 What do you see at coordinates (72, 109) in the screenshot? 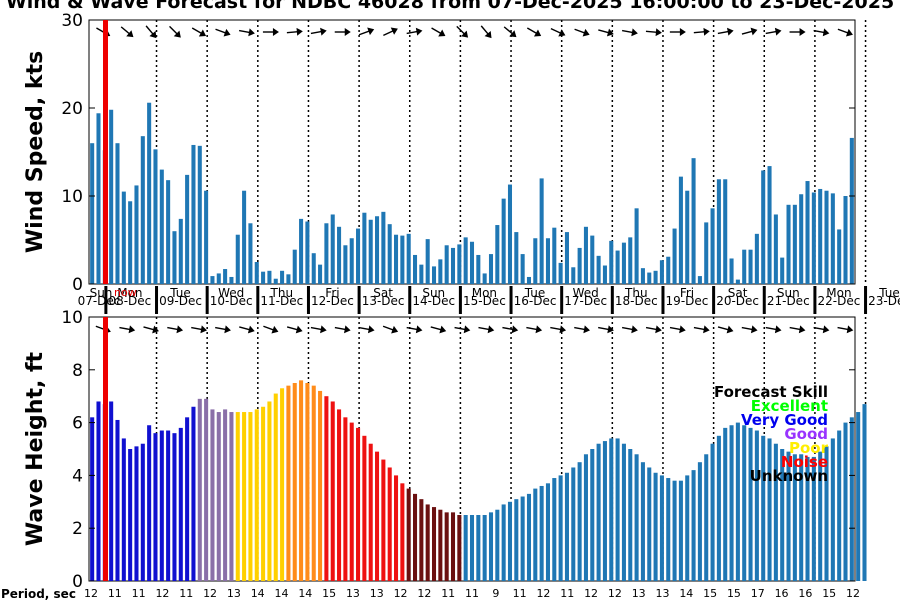
I see `wind-y-tick-label: 20` at bounding box center [72, 109].